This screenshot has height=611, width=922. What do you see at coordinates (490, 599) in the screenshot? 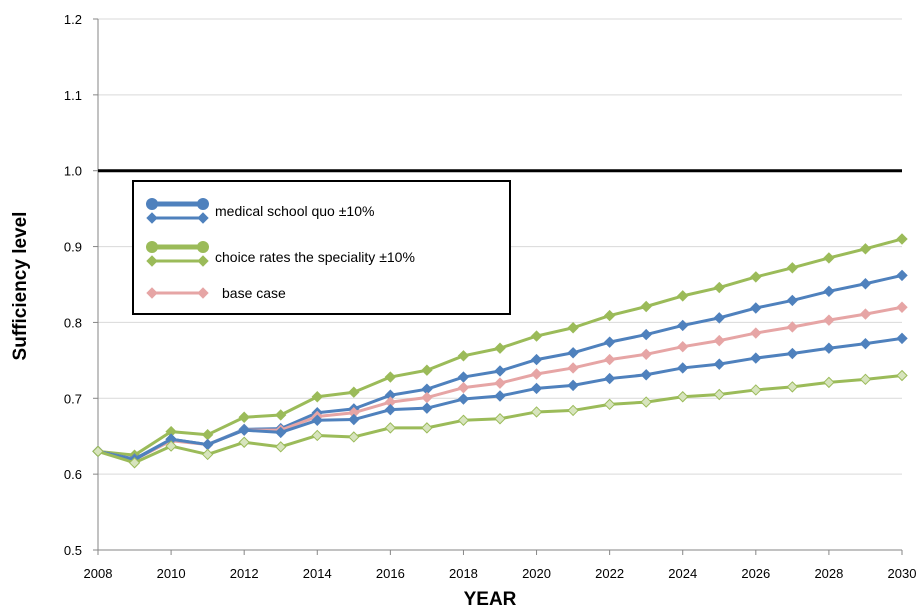
I see `x-axis-title: YEAR` at bounding box center [490, 599].